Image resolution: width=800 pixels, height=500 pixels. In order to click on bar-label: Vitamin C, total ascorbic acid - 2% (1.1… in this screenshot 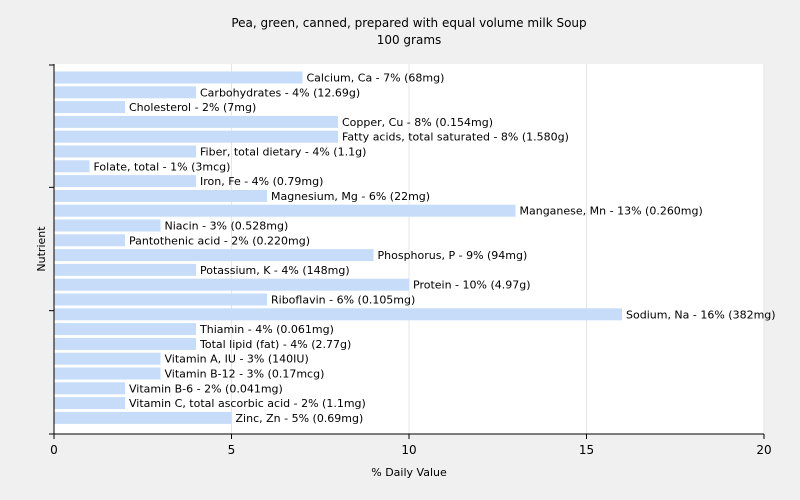, I will do `click(247, 403)`.